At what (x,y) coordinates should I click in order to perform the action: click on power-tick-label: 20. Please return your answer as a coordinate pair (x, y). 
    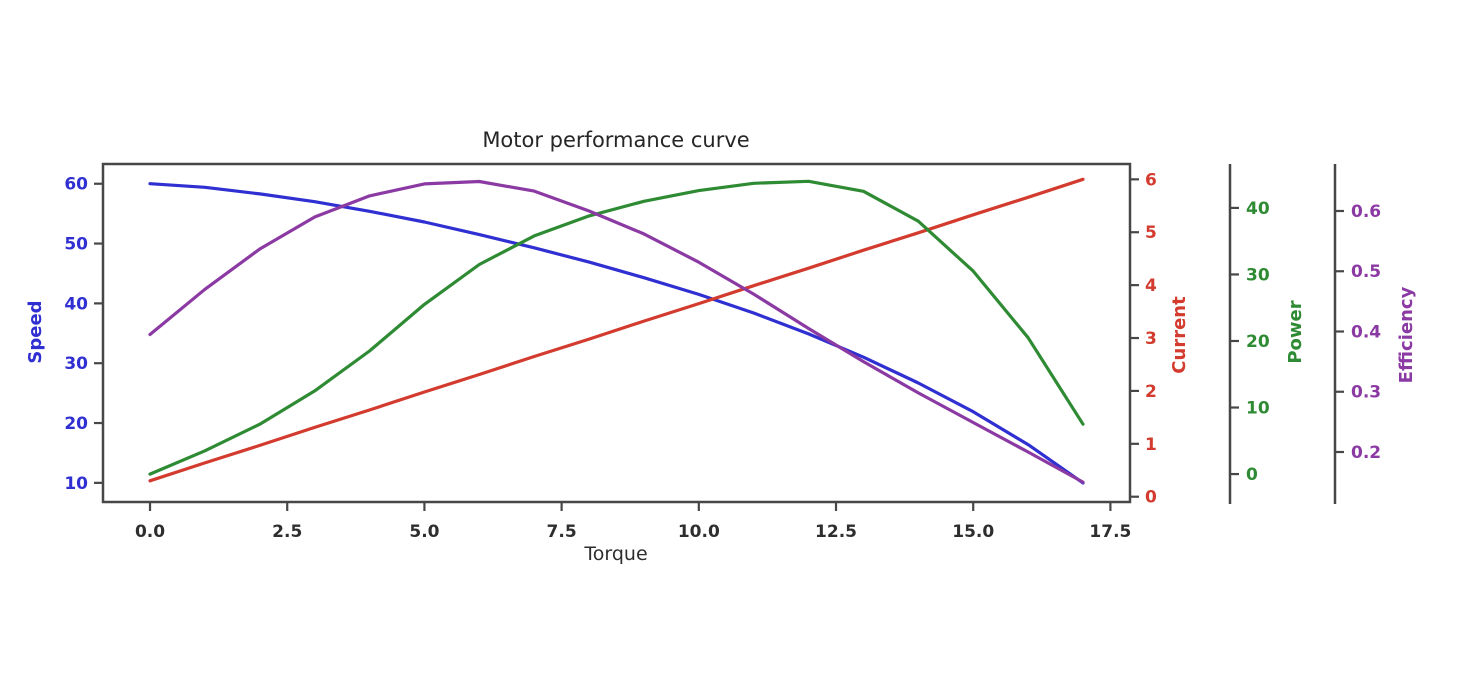
    Looking at the image, I should click on (1258, 342).